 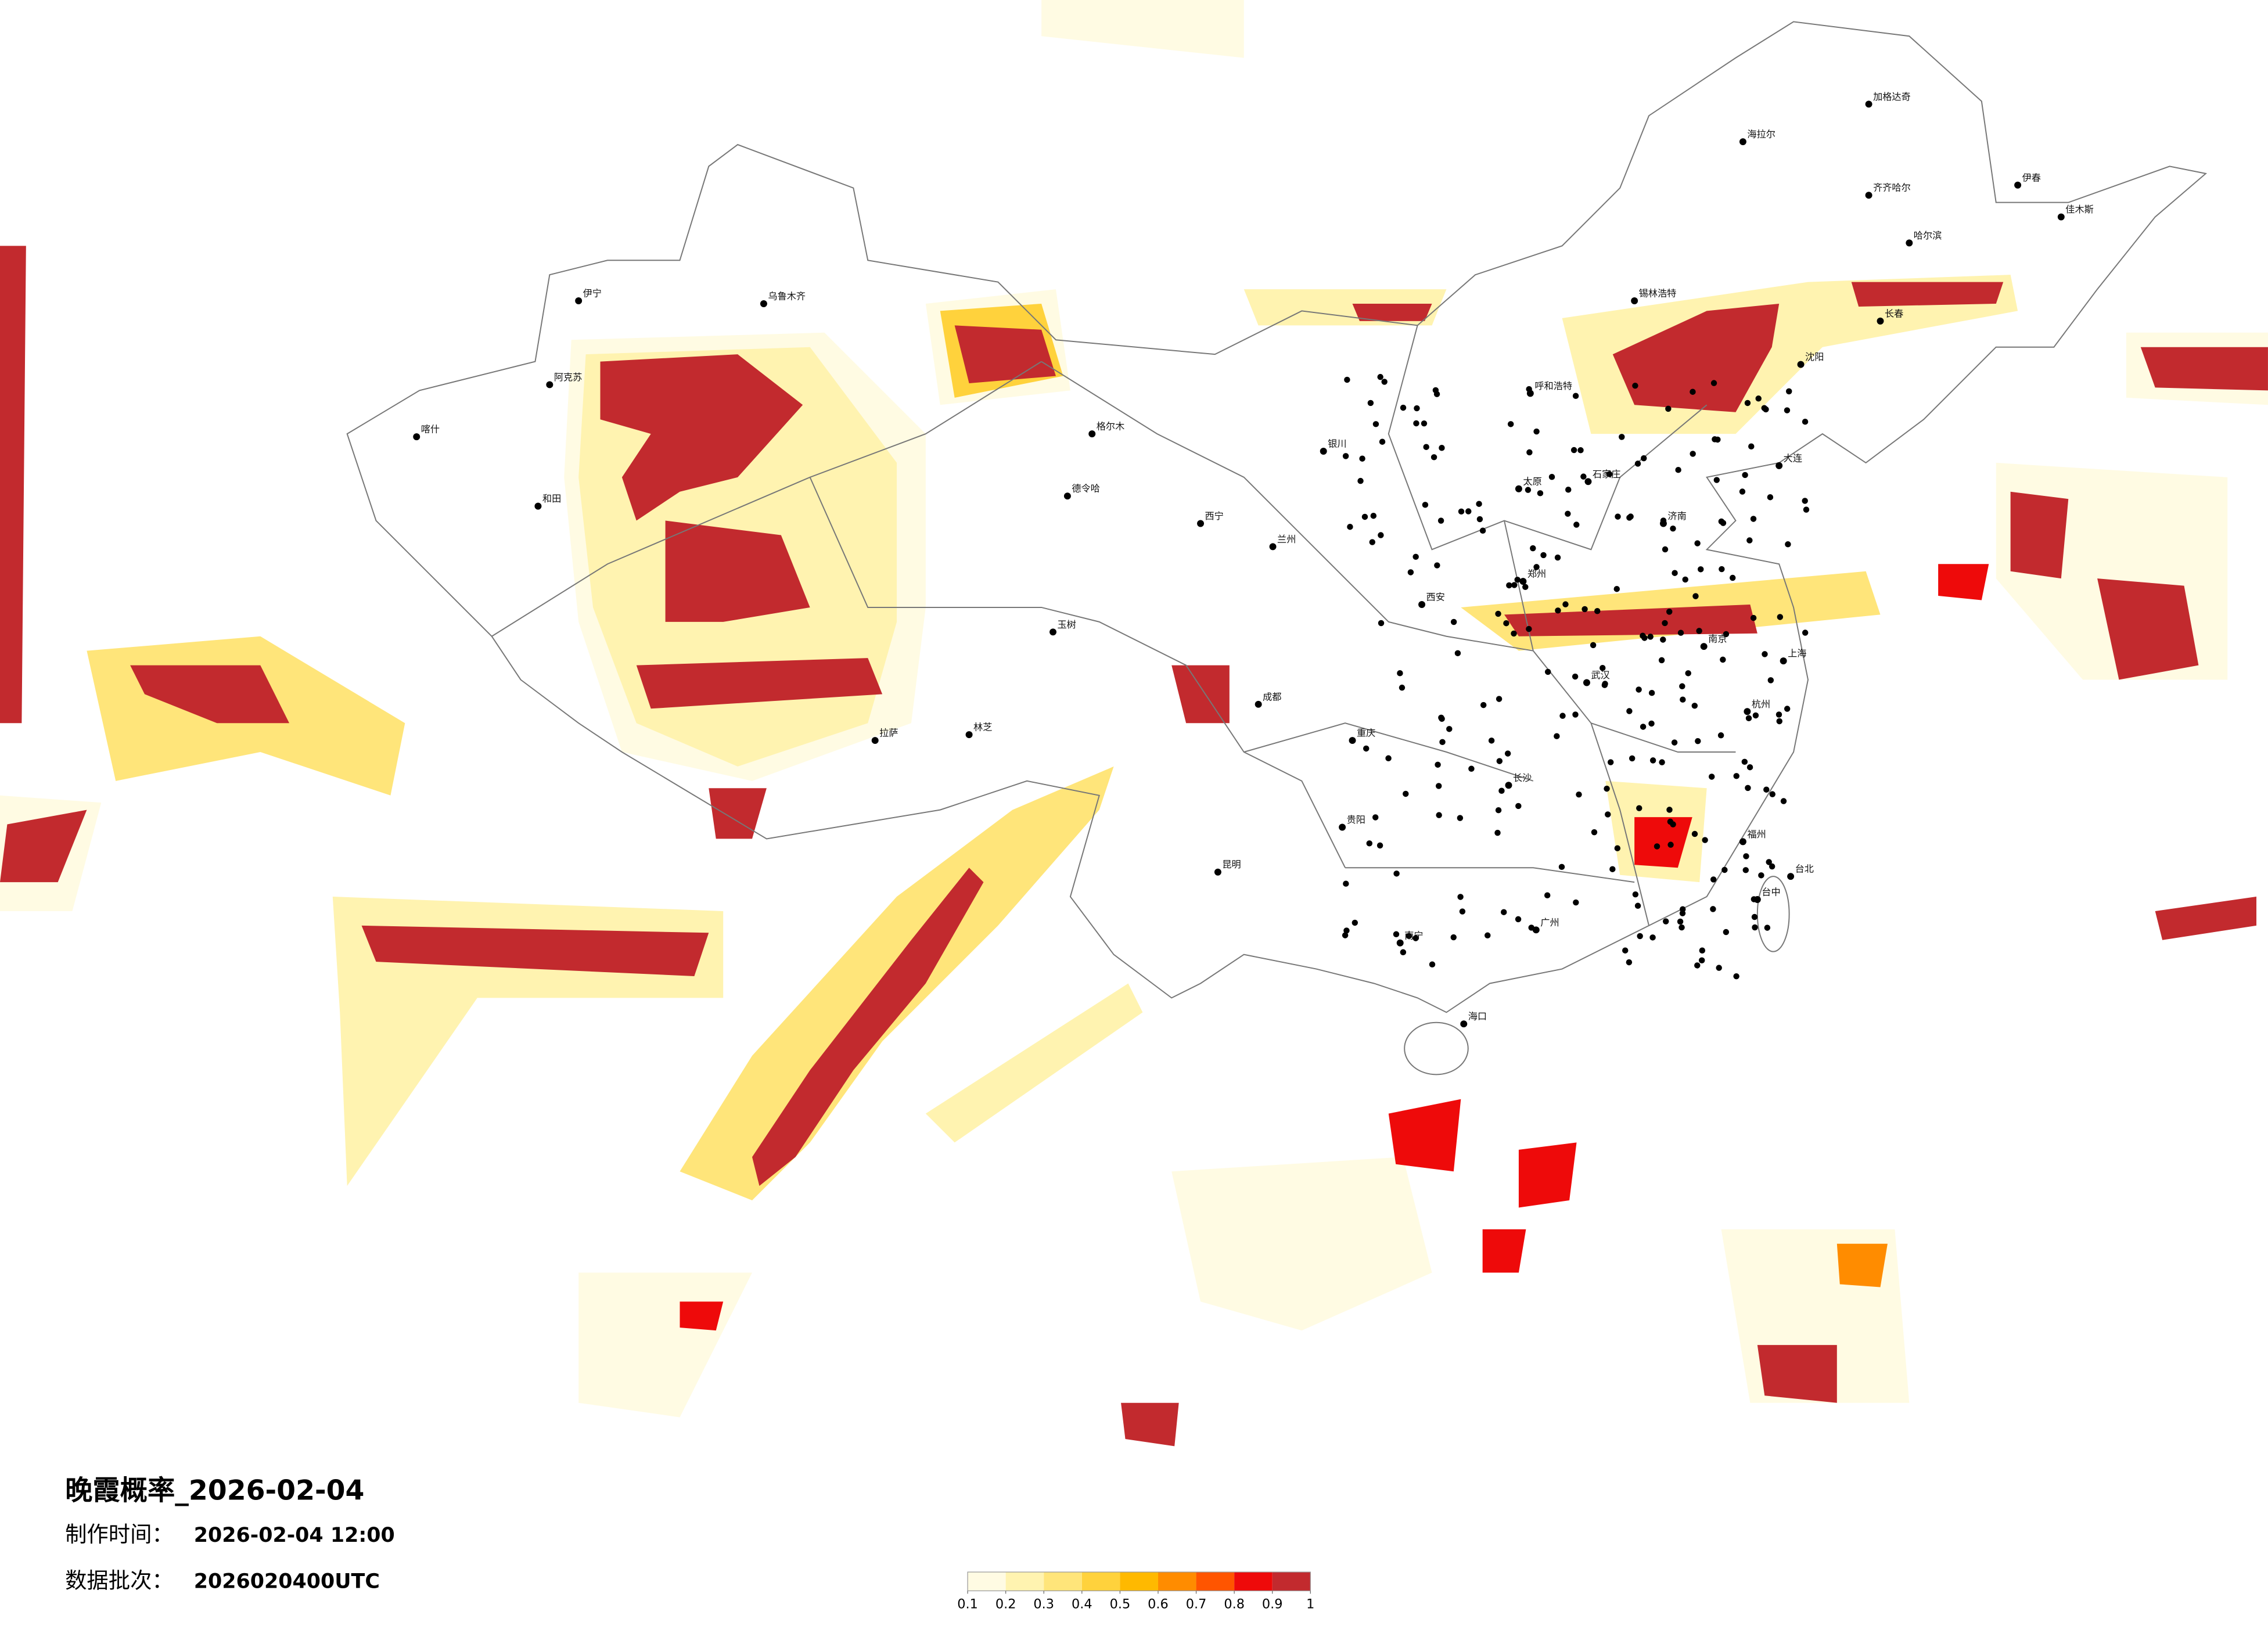 I want to click on city-label: 银川, so click(x=1337, y=444).